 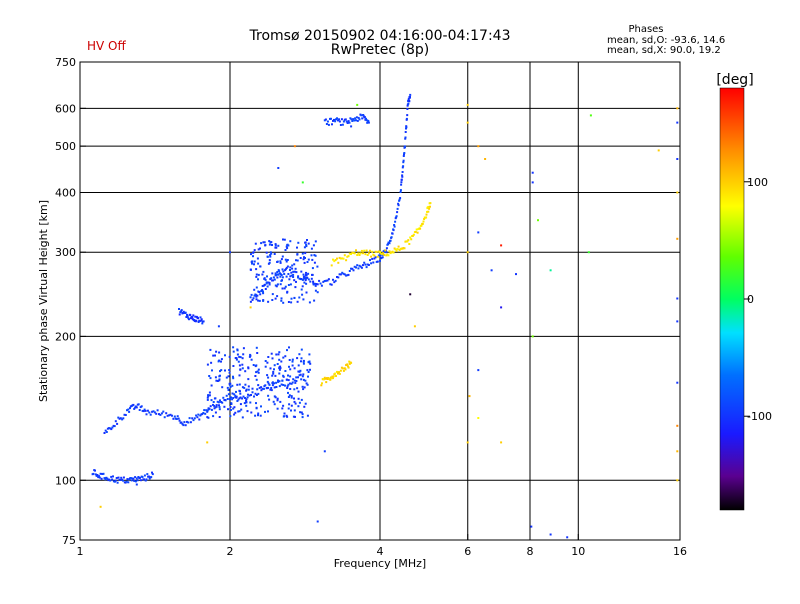 What do you see at coordinates (382, 546) in the screenshot?
I see `x-axis-ticks: 1 2 4 6 8 10 16` at bounding box center [382, 546].